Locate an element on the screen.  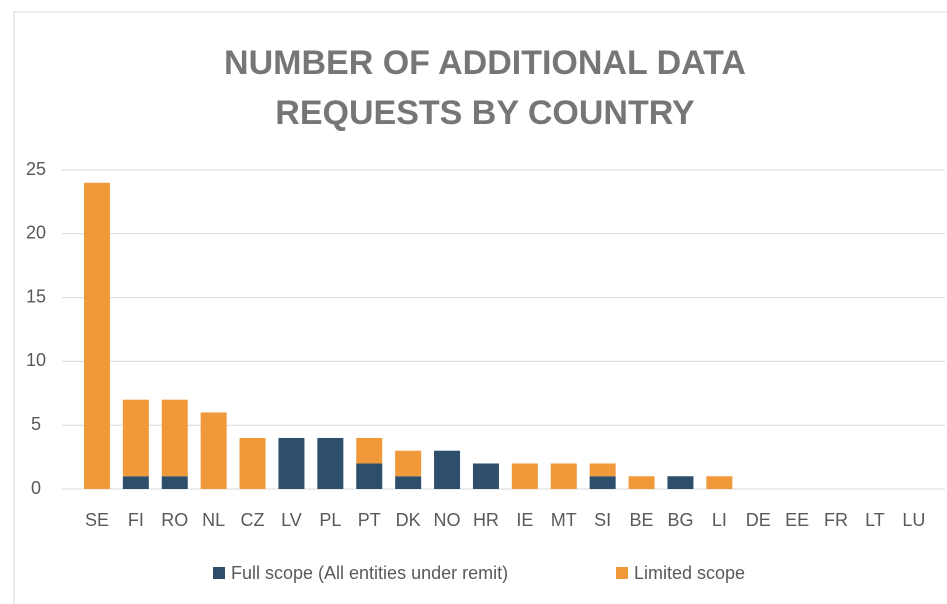
x-tick-label: PT is located at coordinates (369, 520).